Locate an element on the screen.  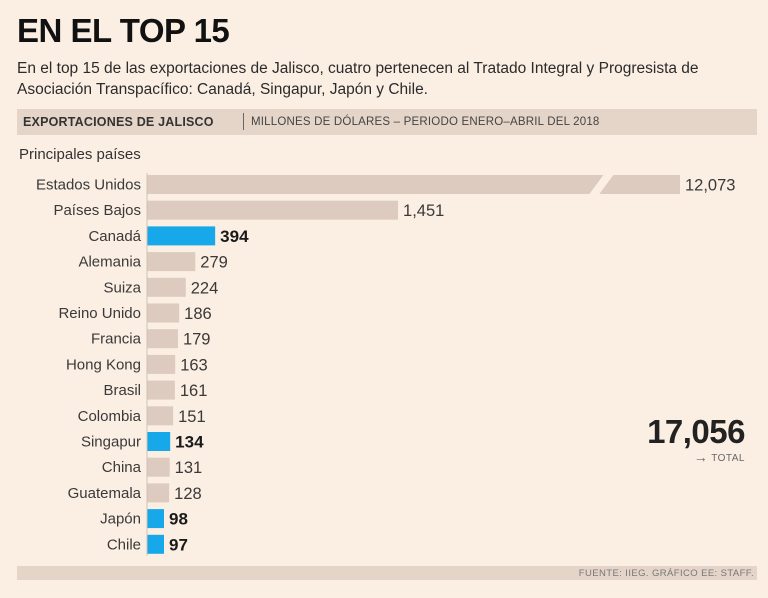
value-label: 98 is located at coordinates (178, 519).